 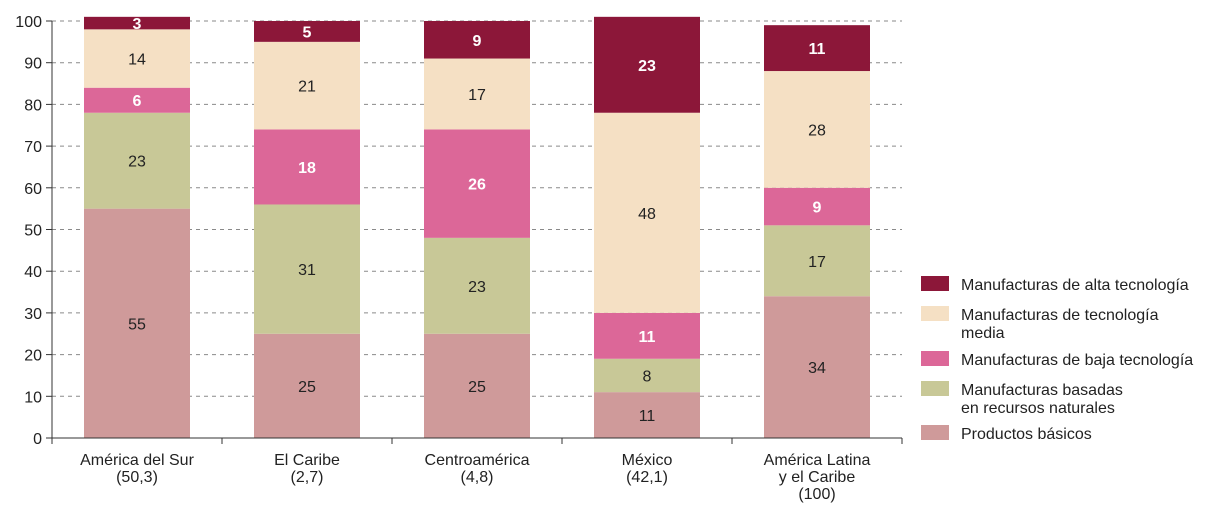 I want to click on legend-label-2: Manufacturas de baja tecnología, so click(x=1077, y=360).